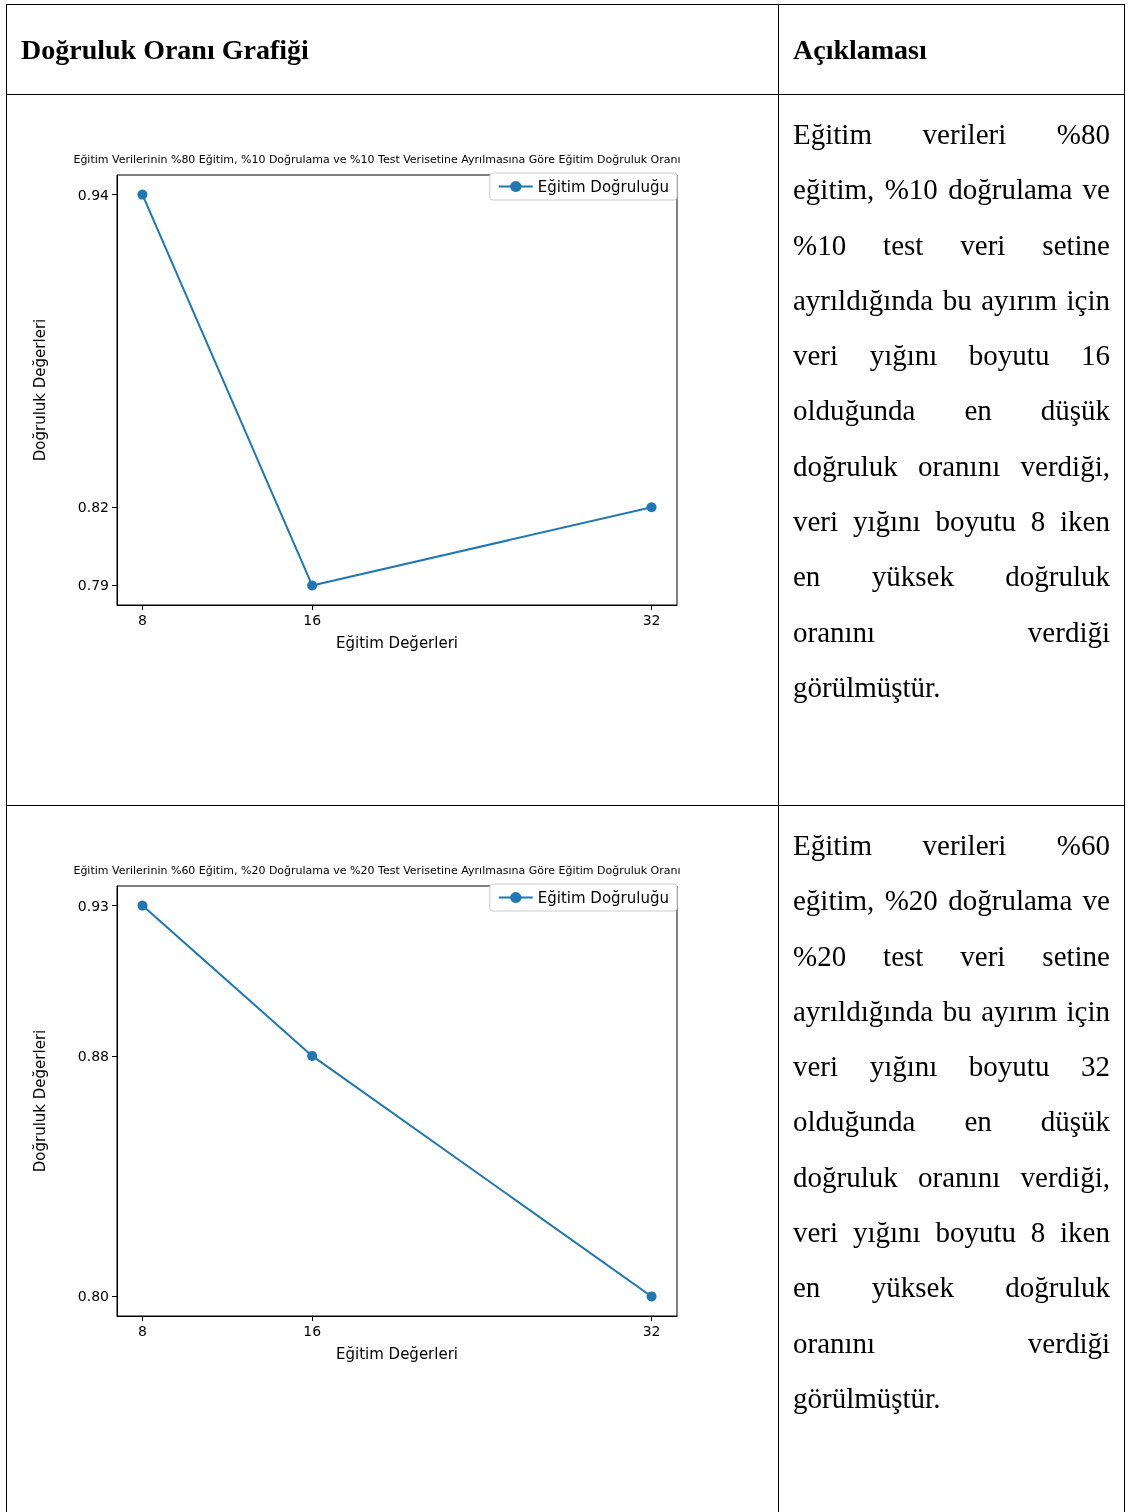 The height and width of the screenshot is (1512, 1140). What do you see at coordinates (93, 194) in the screenshot?
I see `y-tick-label: 0.94` at bounding box center [93, 194].